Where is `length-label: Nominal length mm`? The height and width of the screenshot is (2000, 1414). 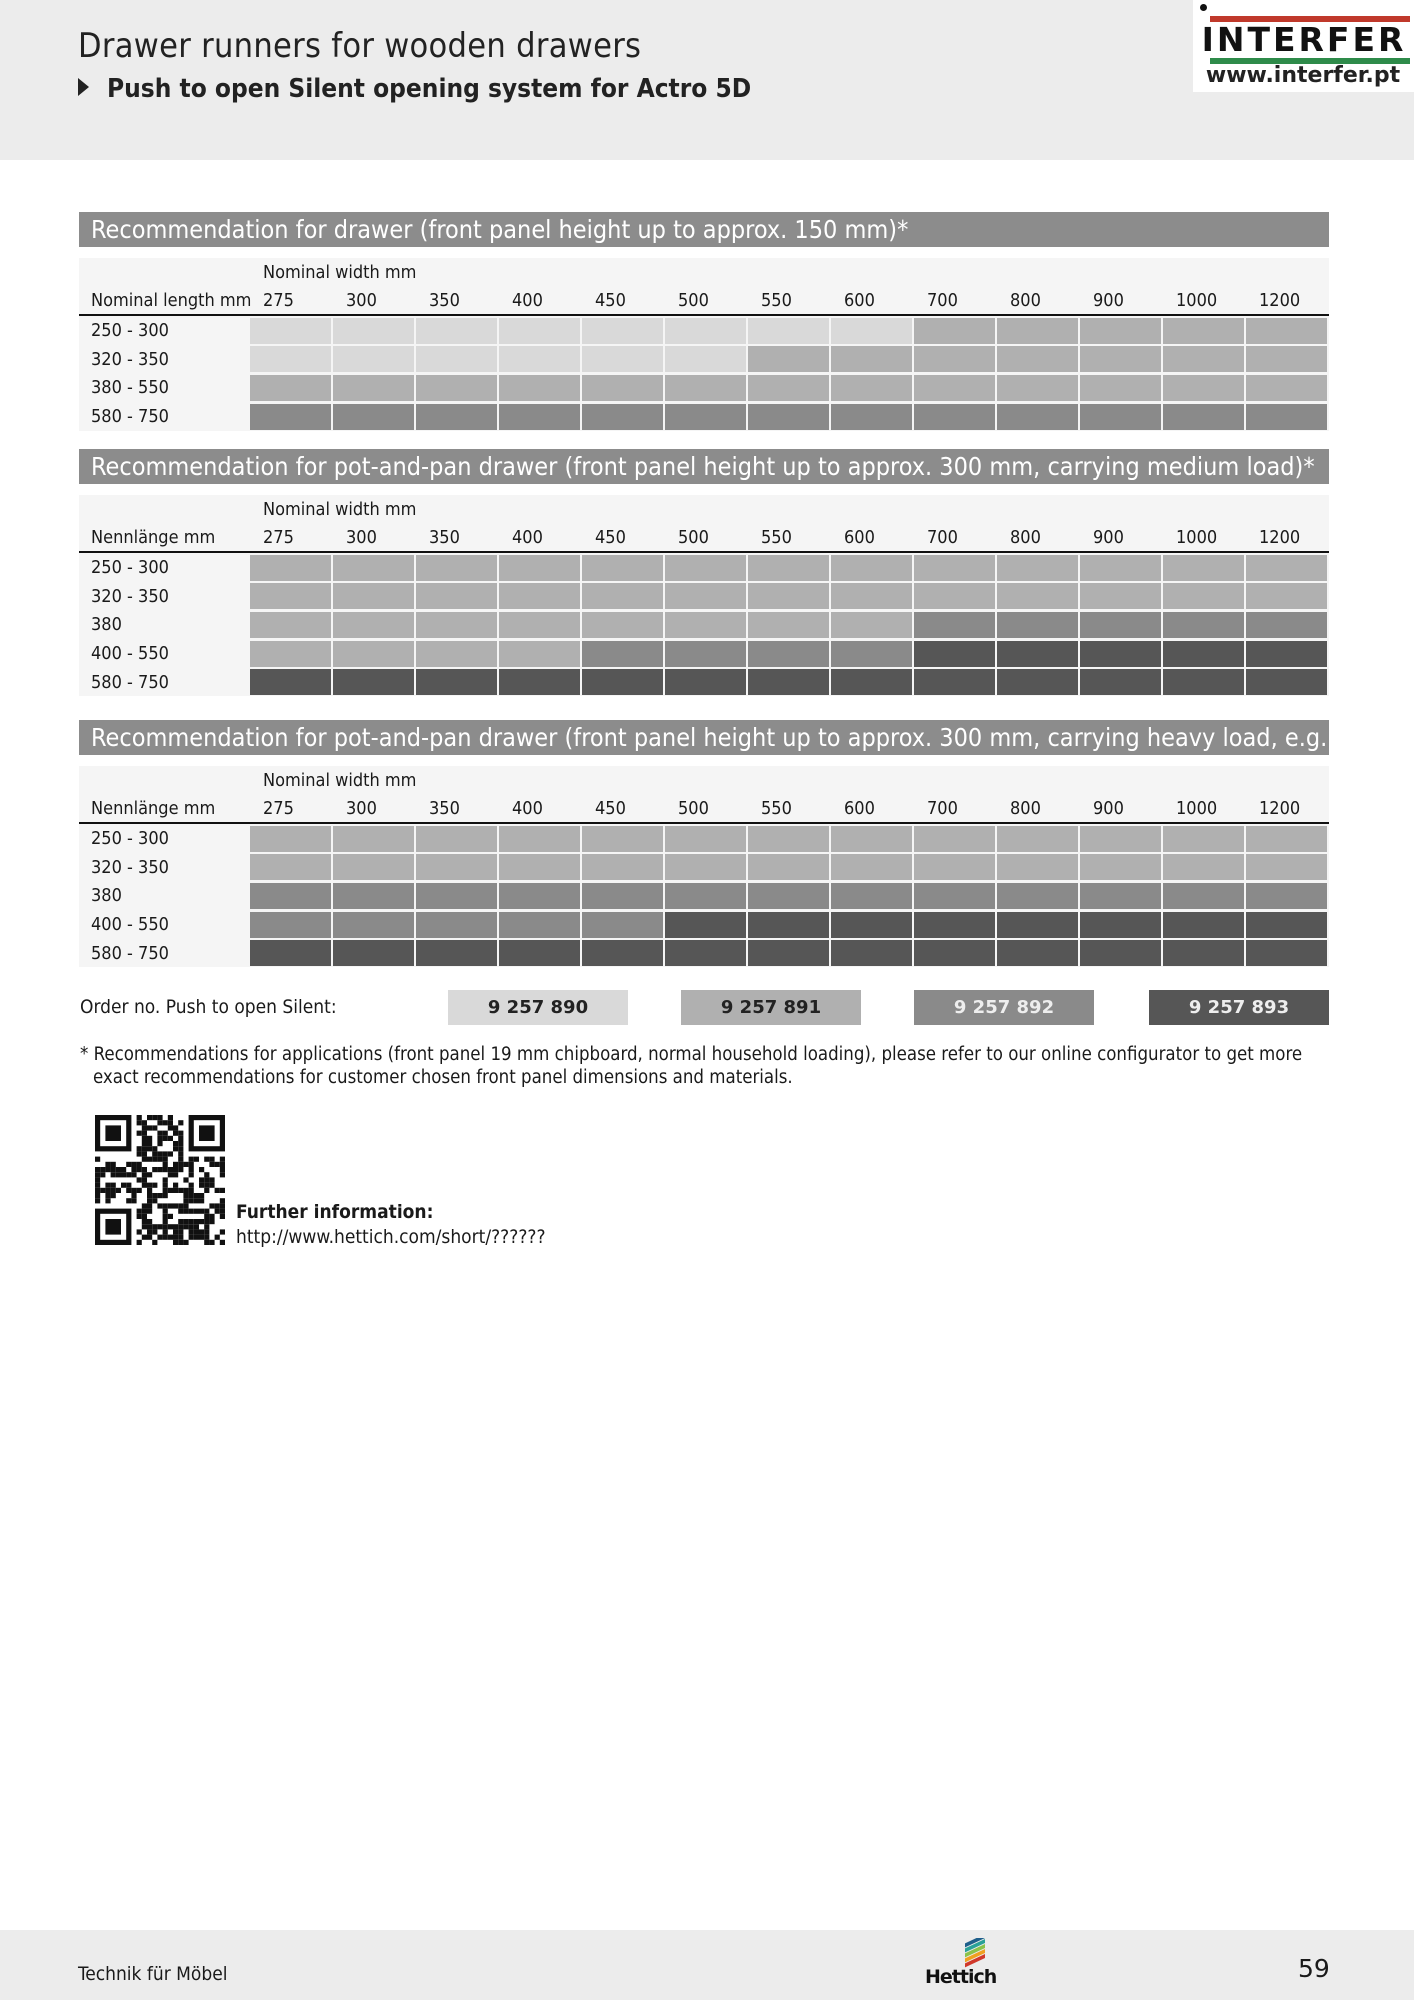 length-label: Nominal length mm is located at coordinates (171, 300).